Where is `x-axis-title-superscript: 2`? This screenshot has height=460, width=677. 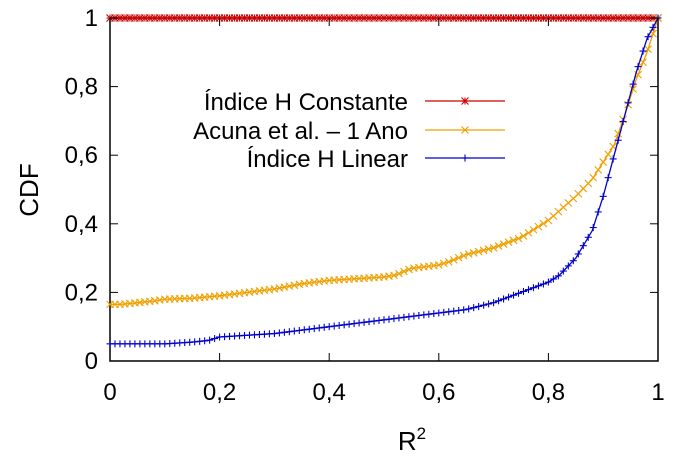 x-axis-title-superscript: 2 is located at coordinates (421, 433).